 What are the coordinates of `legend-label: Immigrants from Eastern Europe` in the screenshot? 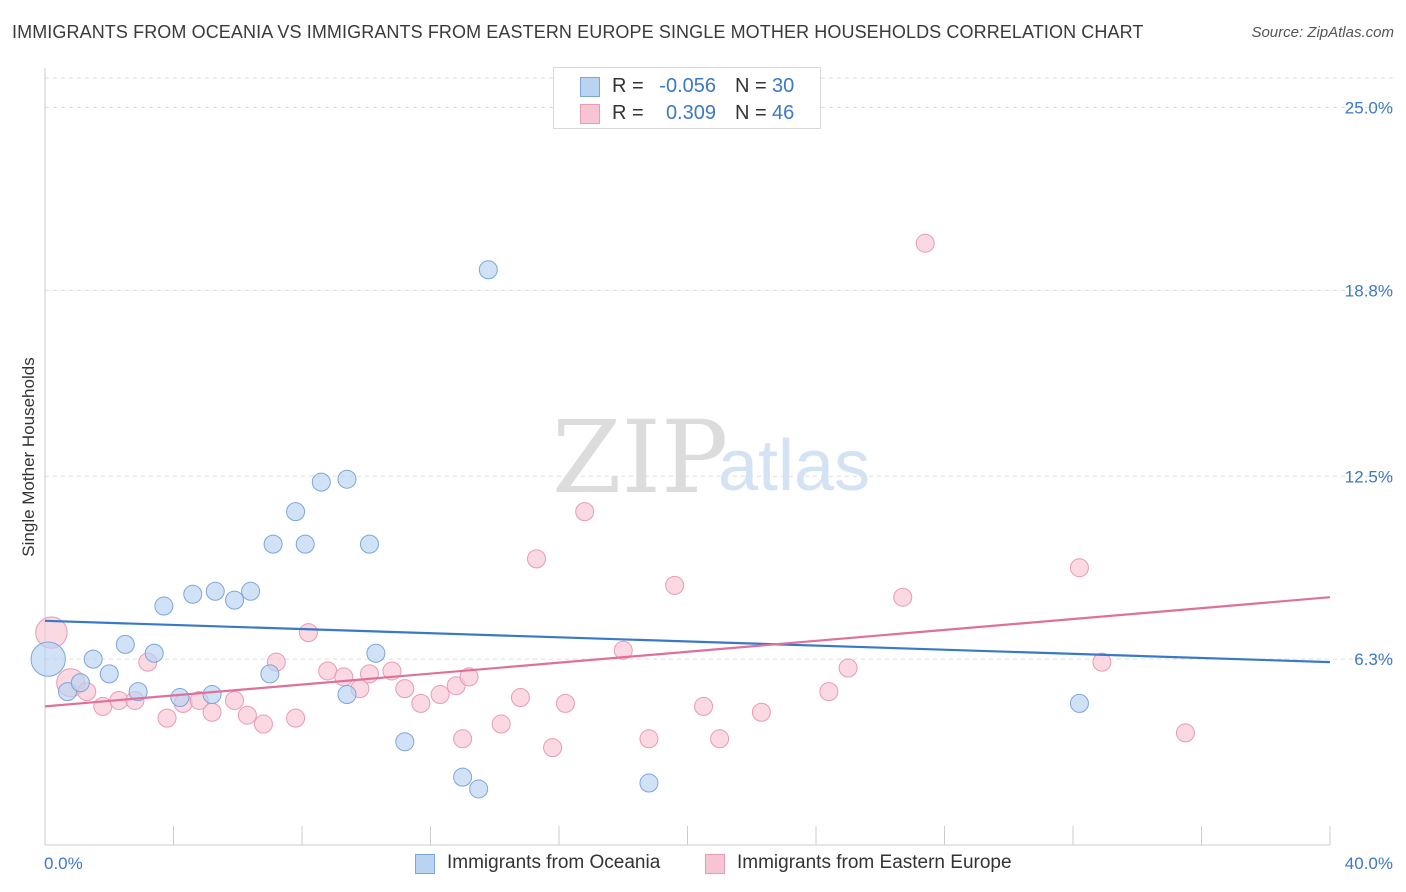 It's located at (874, 862).